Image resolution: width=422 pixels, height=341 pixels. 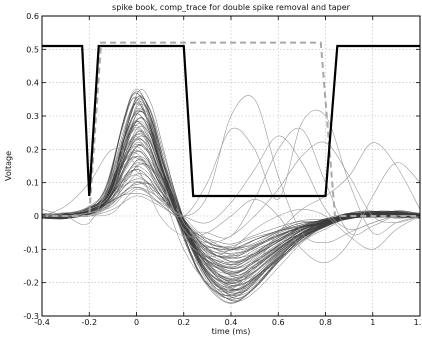 I want to click on x-tick-label: 0.2, so click(x=183, y=322).